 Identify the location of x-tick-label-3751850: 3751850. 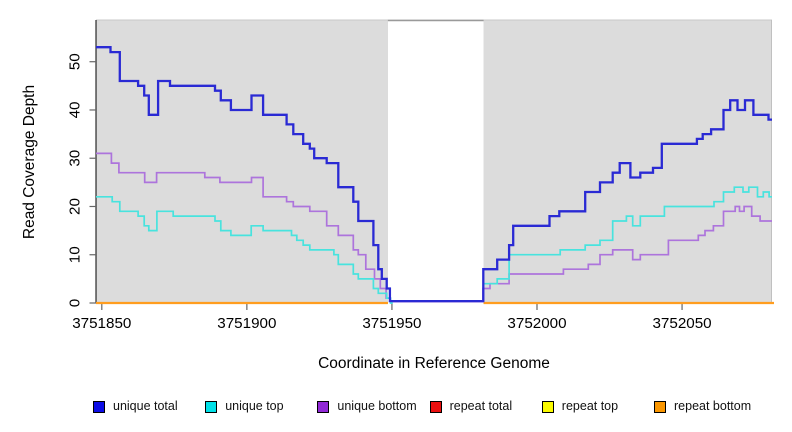
(101, 323).